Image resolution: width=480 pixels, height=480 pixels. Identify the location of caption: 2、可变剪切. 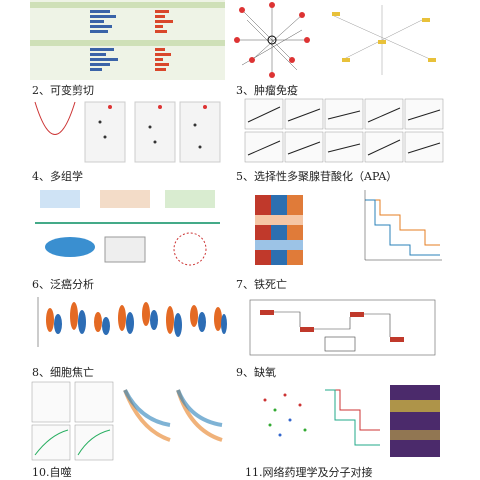
(63, 90).